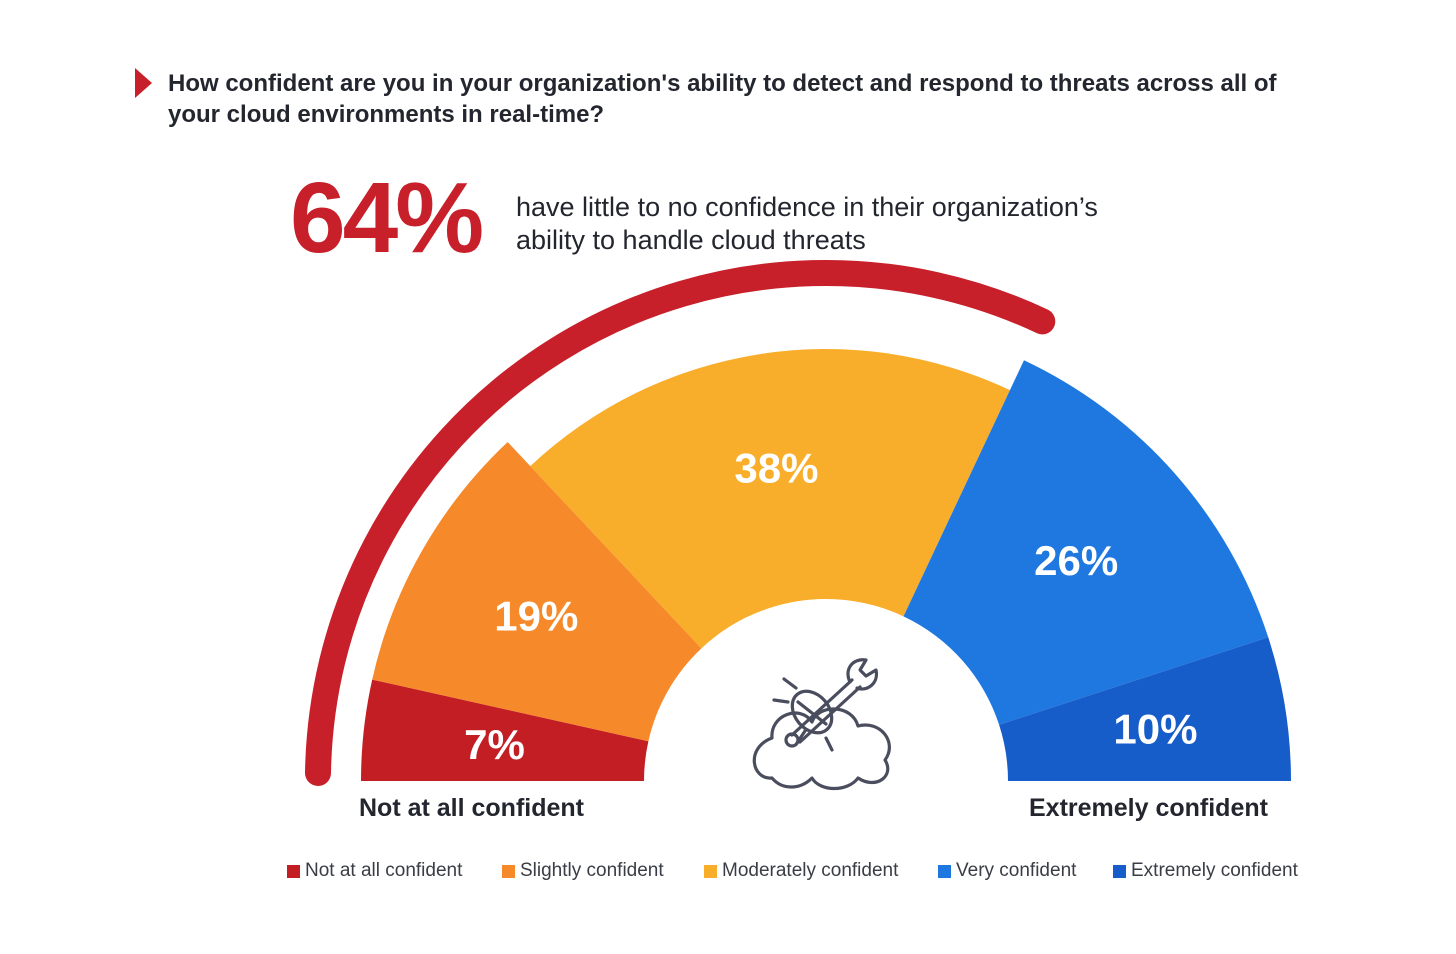  What do you see at coordinates (592, 870) in the screenshot?
I see `legend-label: Slightly confident` at bounding box center [592, 870].